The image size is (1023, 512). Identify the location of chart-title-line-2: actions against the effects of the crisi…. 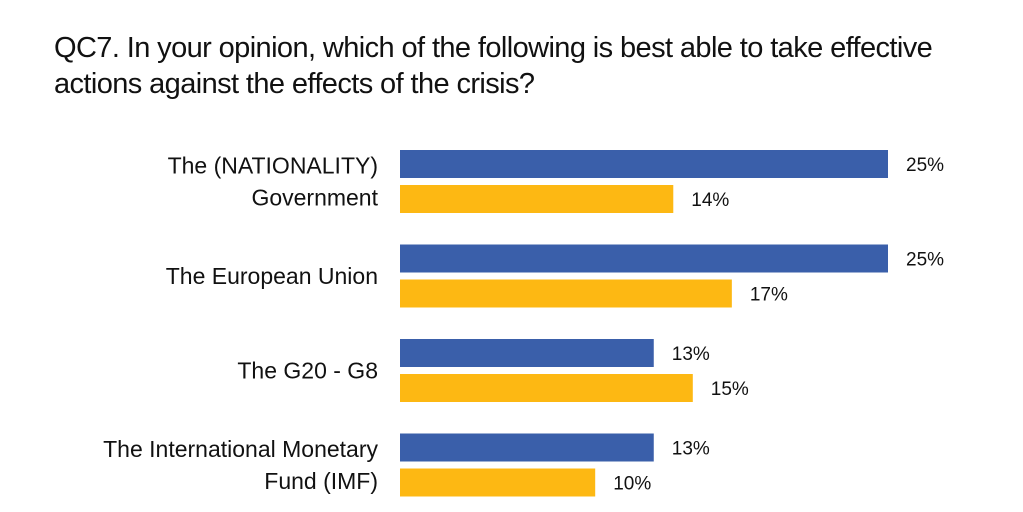
(294, 84).